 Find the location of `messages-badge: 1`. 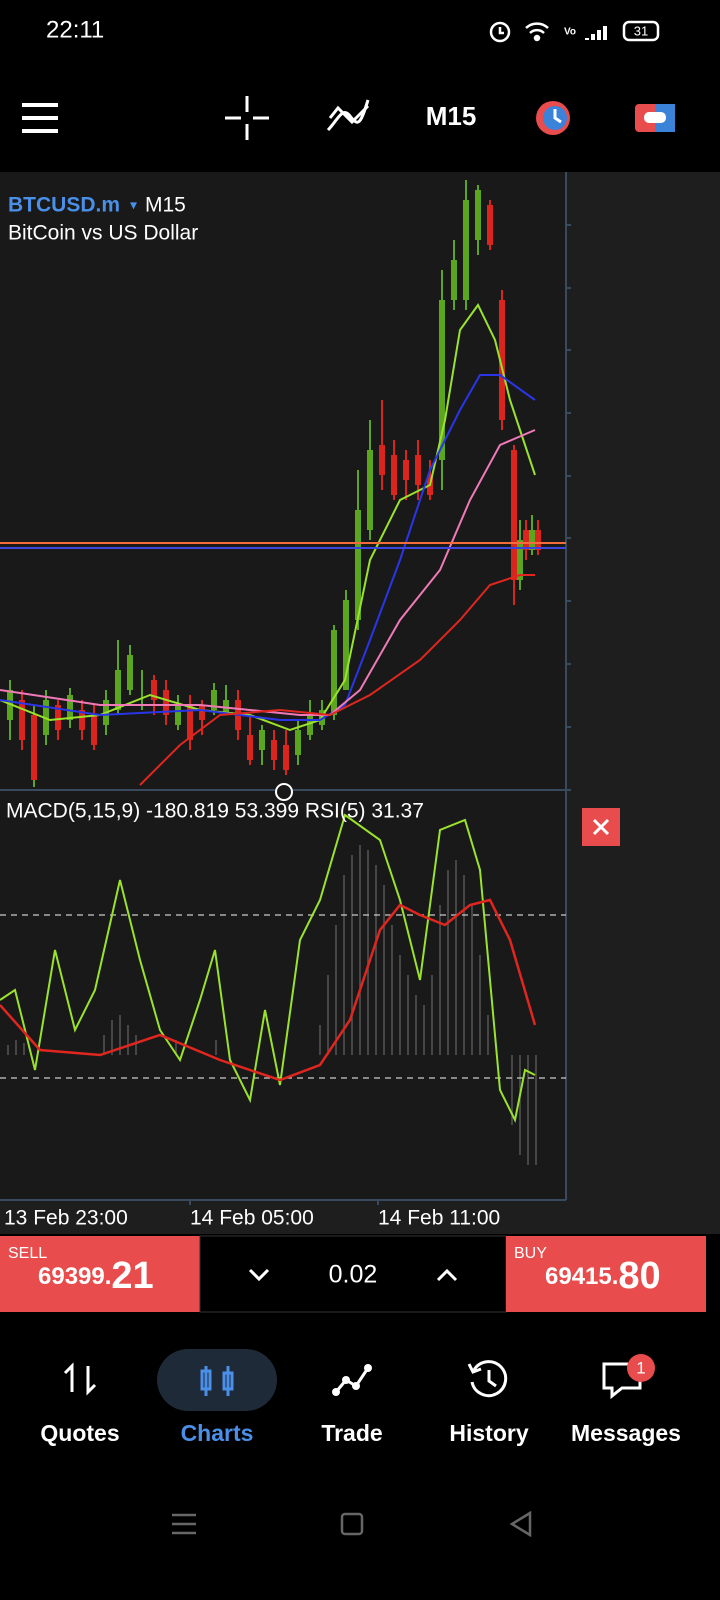

messages-badge: 1 is located at coordinates (640, 1367).